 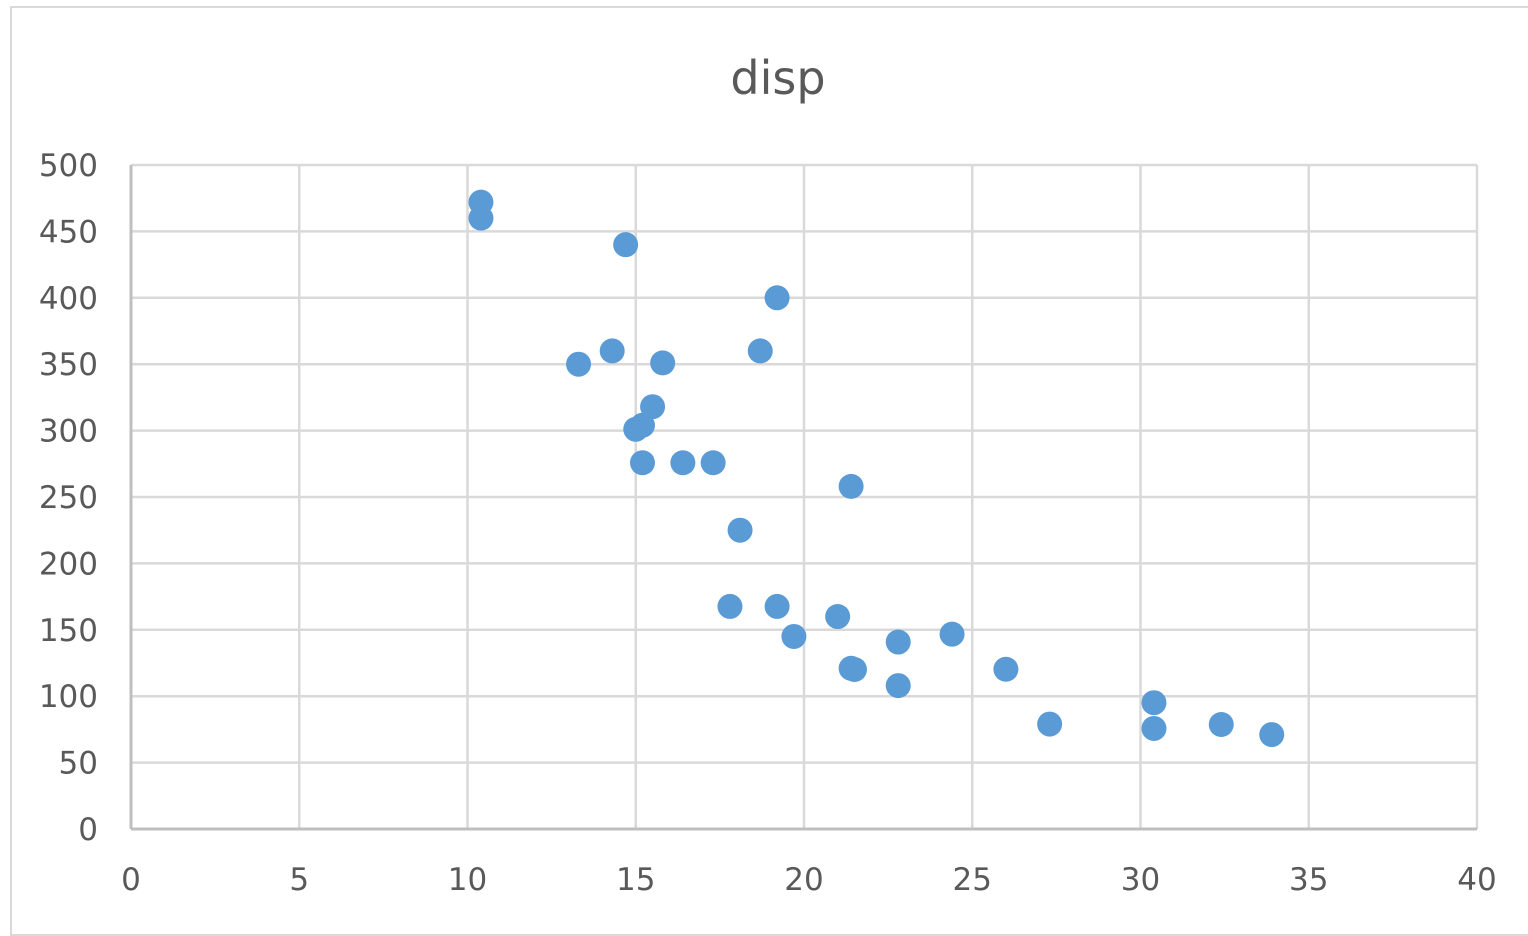 What do you see at coordinates (467, 880) in the screenshot?
I see `x-tick-label: 10` at bounding box center [467, 880].